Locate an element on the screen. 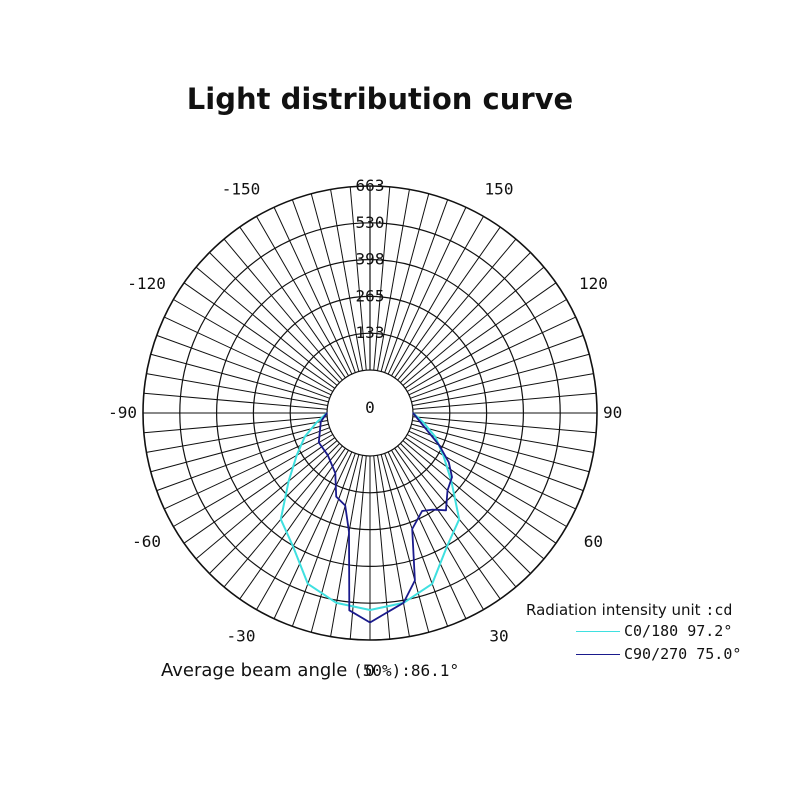 The height and width of the screenshot is (800, 800). radial-tick-label: 133 is located at coordinates (370, 332).